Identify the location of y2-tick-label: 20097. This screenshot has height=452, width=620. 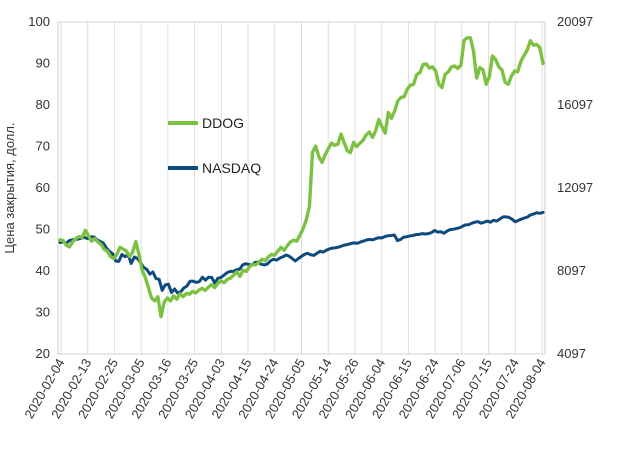
(575, 21).